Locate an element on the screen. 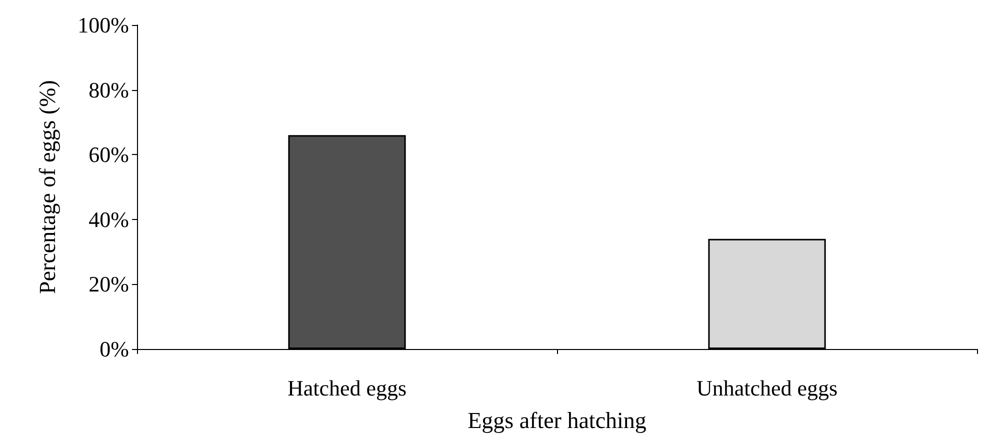  y-tick-label: 40% is located at coordinates (108, 219).